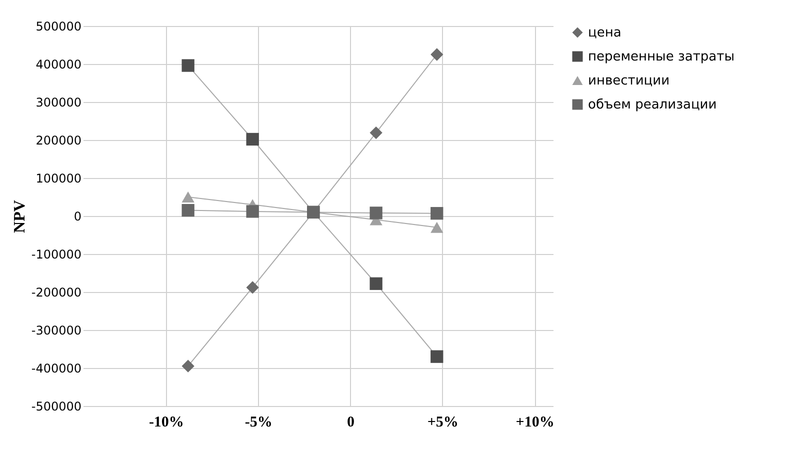 The height and width of the screenshot is (471, 808). What do you see at coordinates (258, 422) in the screenshot?
I see `x-tick-label: -5%` at bounding box center [258, 422].